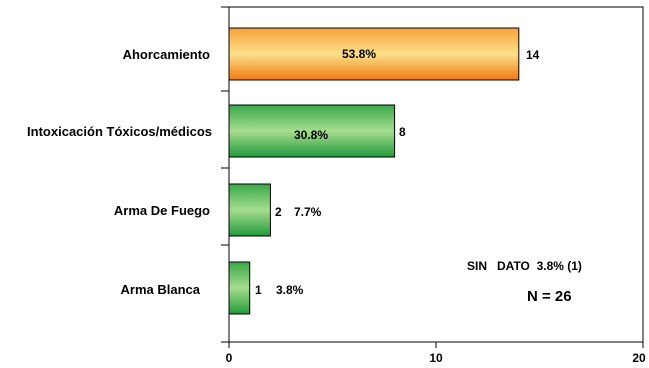 Image resolution: width=649 pixels, height=368 pixels. Describe the element at coordinates (639, 358) in the screenshot. I see `x-tick-label-20: 20` at that location.